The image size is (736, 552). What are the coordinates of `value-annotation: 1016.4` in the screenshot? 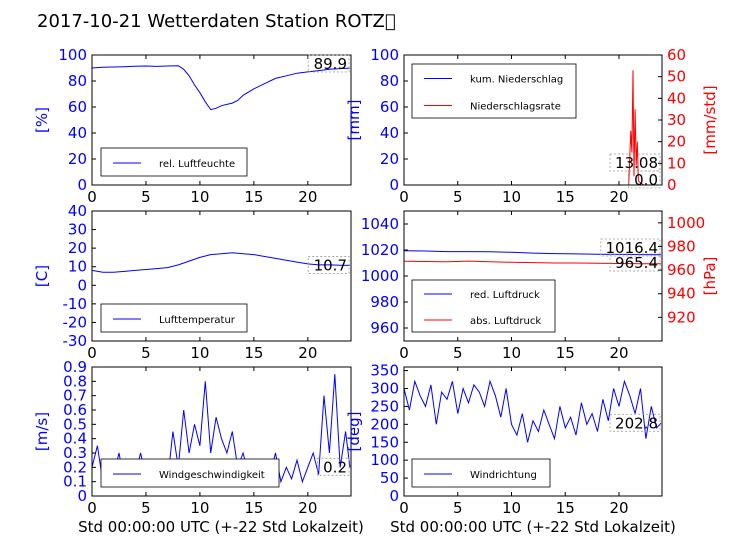 It's located at (632, 248).